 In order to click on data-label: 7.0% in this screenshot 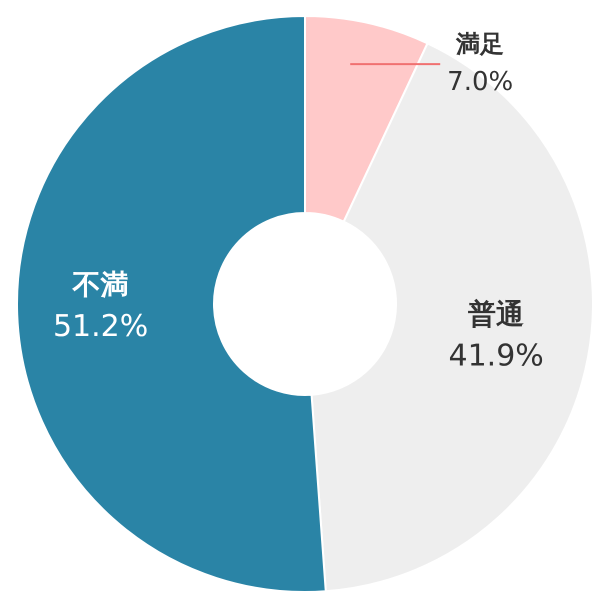, I will do `click(480, 82)`.